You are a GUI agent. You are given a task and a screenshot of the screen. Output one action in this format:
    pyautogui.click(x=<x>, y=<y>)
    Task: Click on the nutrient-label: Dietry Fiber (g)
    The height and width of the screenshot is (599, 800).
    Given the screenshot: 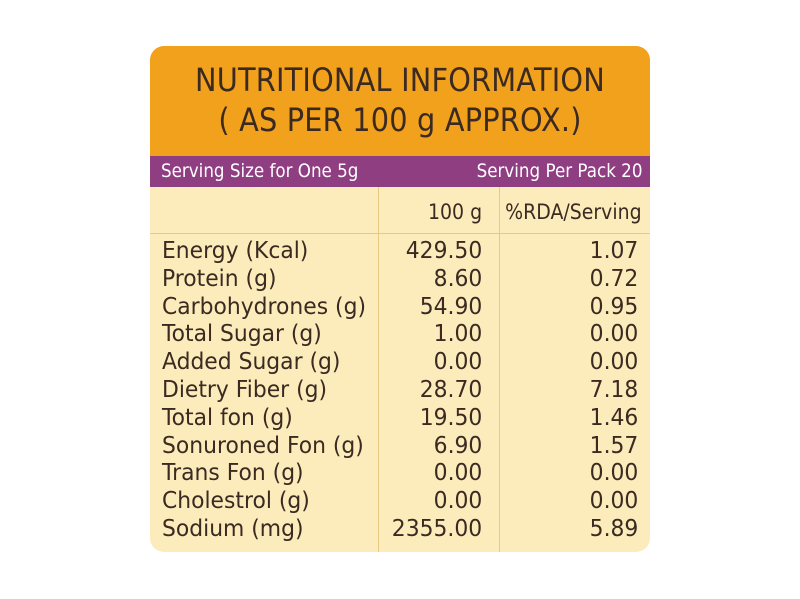 What is the action you would take?
    pyautogui.click(x=245, y=388)
    